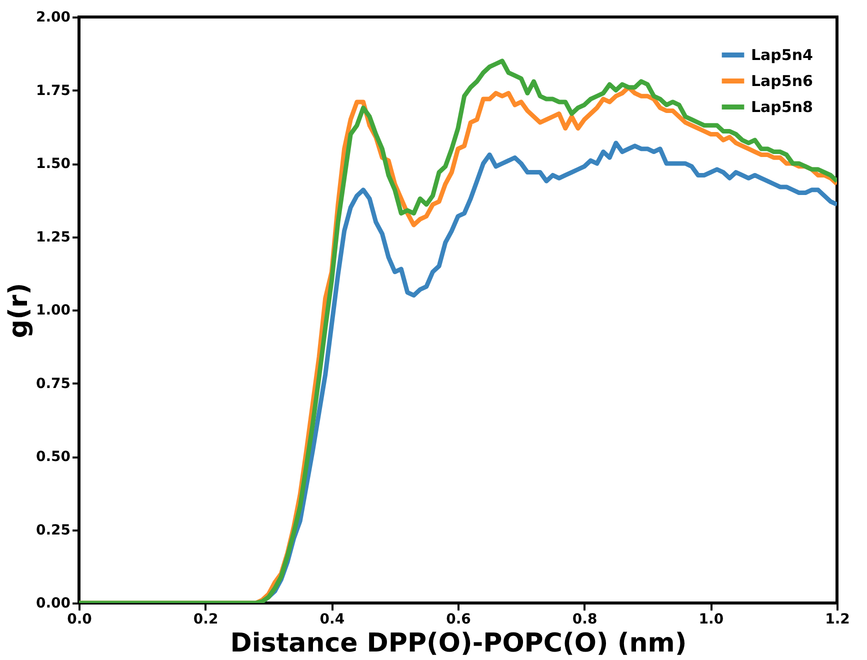 The width and height of the screenshot is (867, 660). I want to click on y-tick-label: 0.00, so click(53, 604).